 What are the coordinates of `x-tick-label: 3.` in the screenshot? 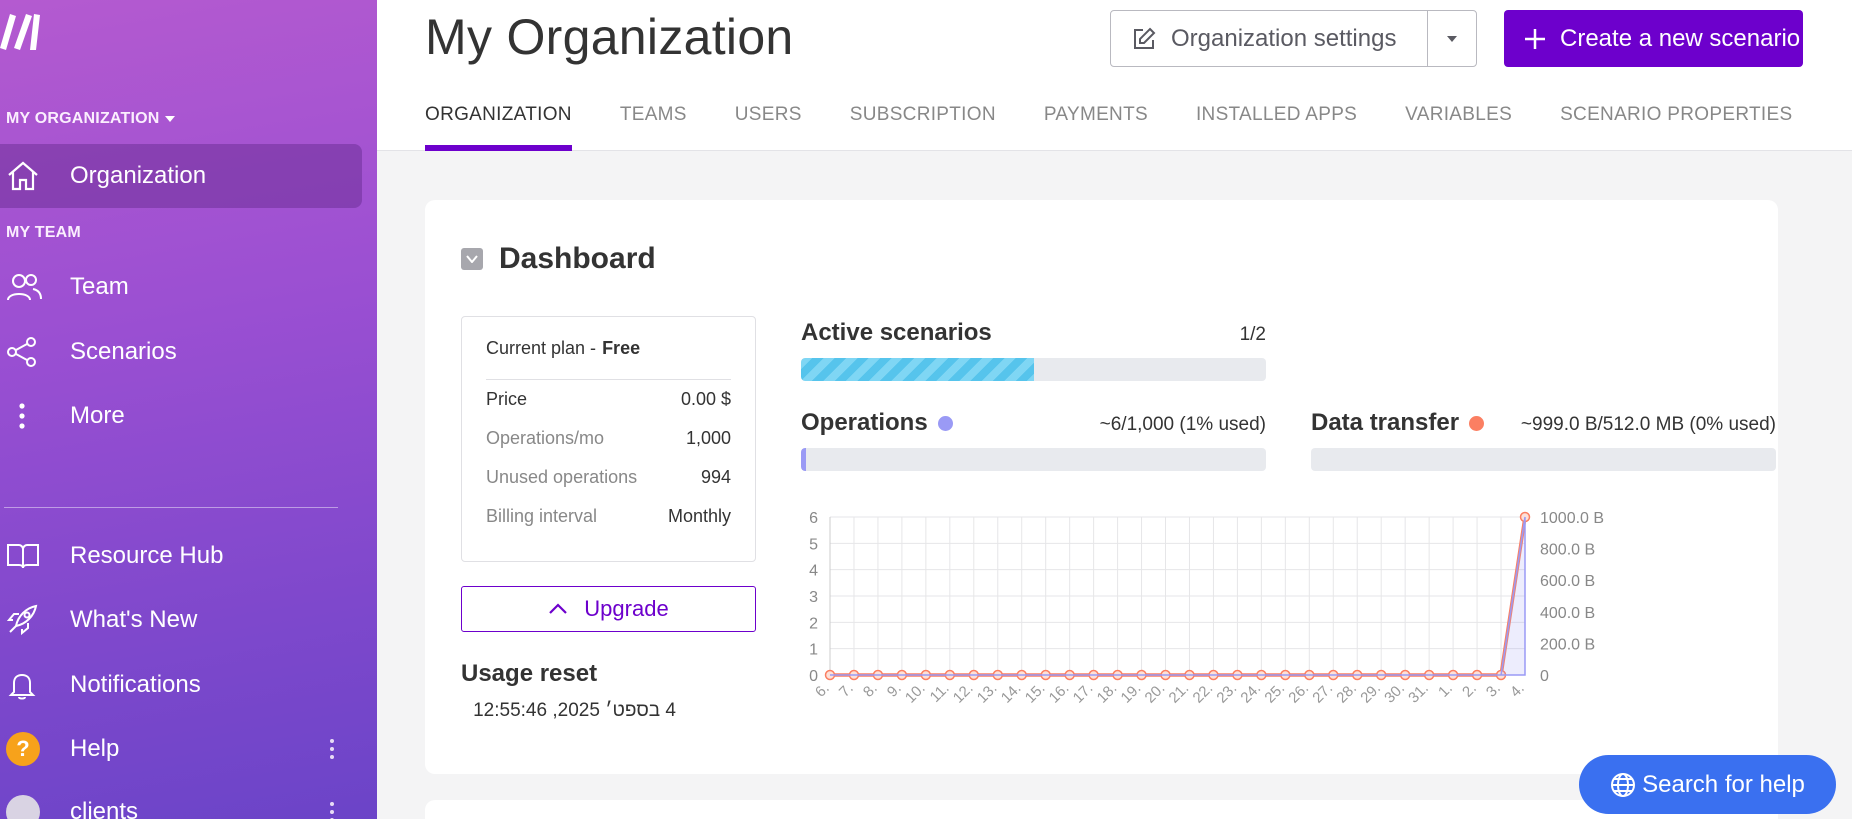 It's located at (1493, 690).